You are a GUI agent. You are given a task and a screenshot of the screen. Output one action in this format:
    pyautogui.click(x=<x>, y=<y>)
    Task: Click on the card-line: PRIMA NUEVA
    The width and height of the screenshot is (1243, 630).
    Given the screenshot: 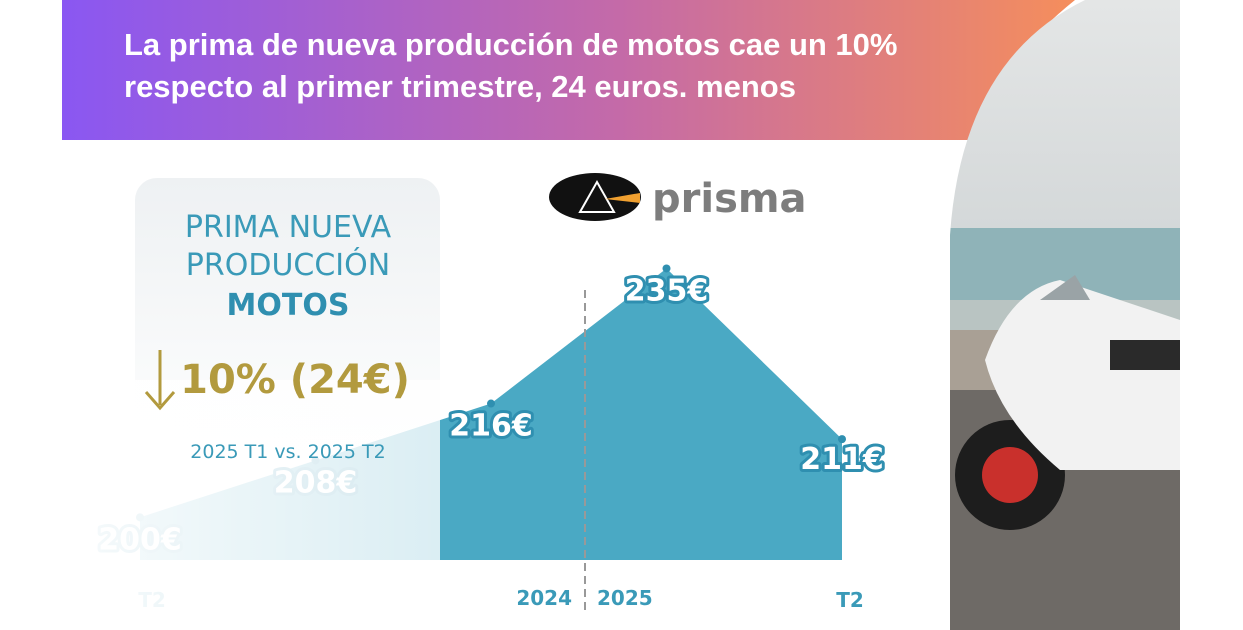 What is the action you would take?
    pyautogui.click(x=288, y=227)
    